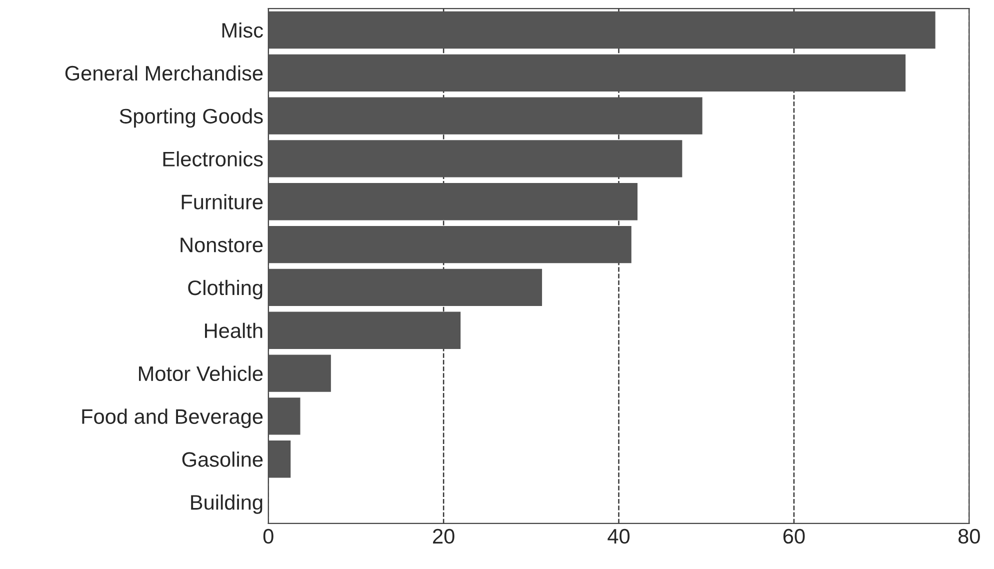  Describe the element at coordinates (268, 536) in the screenshot. I see `x-tick-label: 0` at that location.